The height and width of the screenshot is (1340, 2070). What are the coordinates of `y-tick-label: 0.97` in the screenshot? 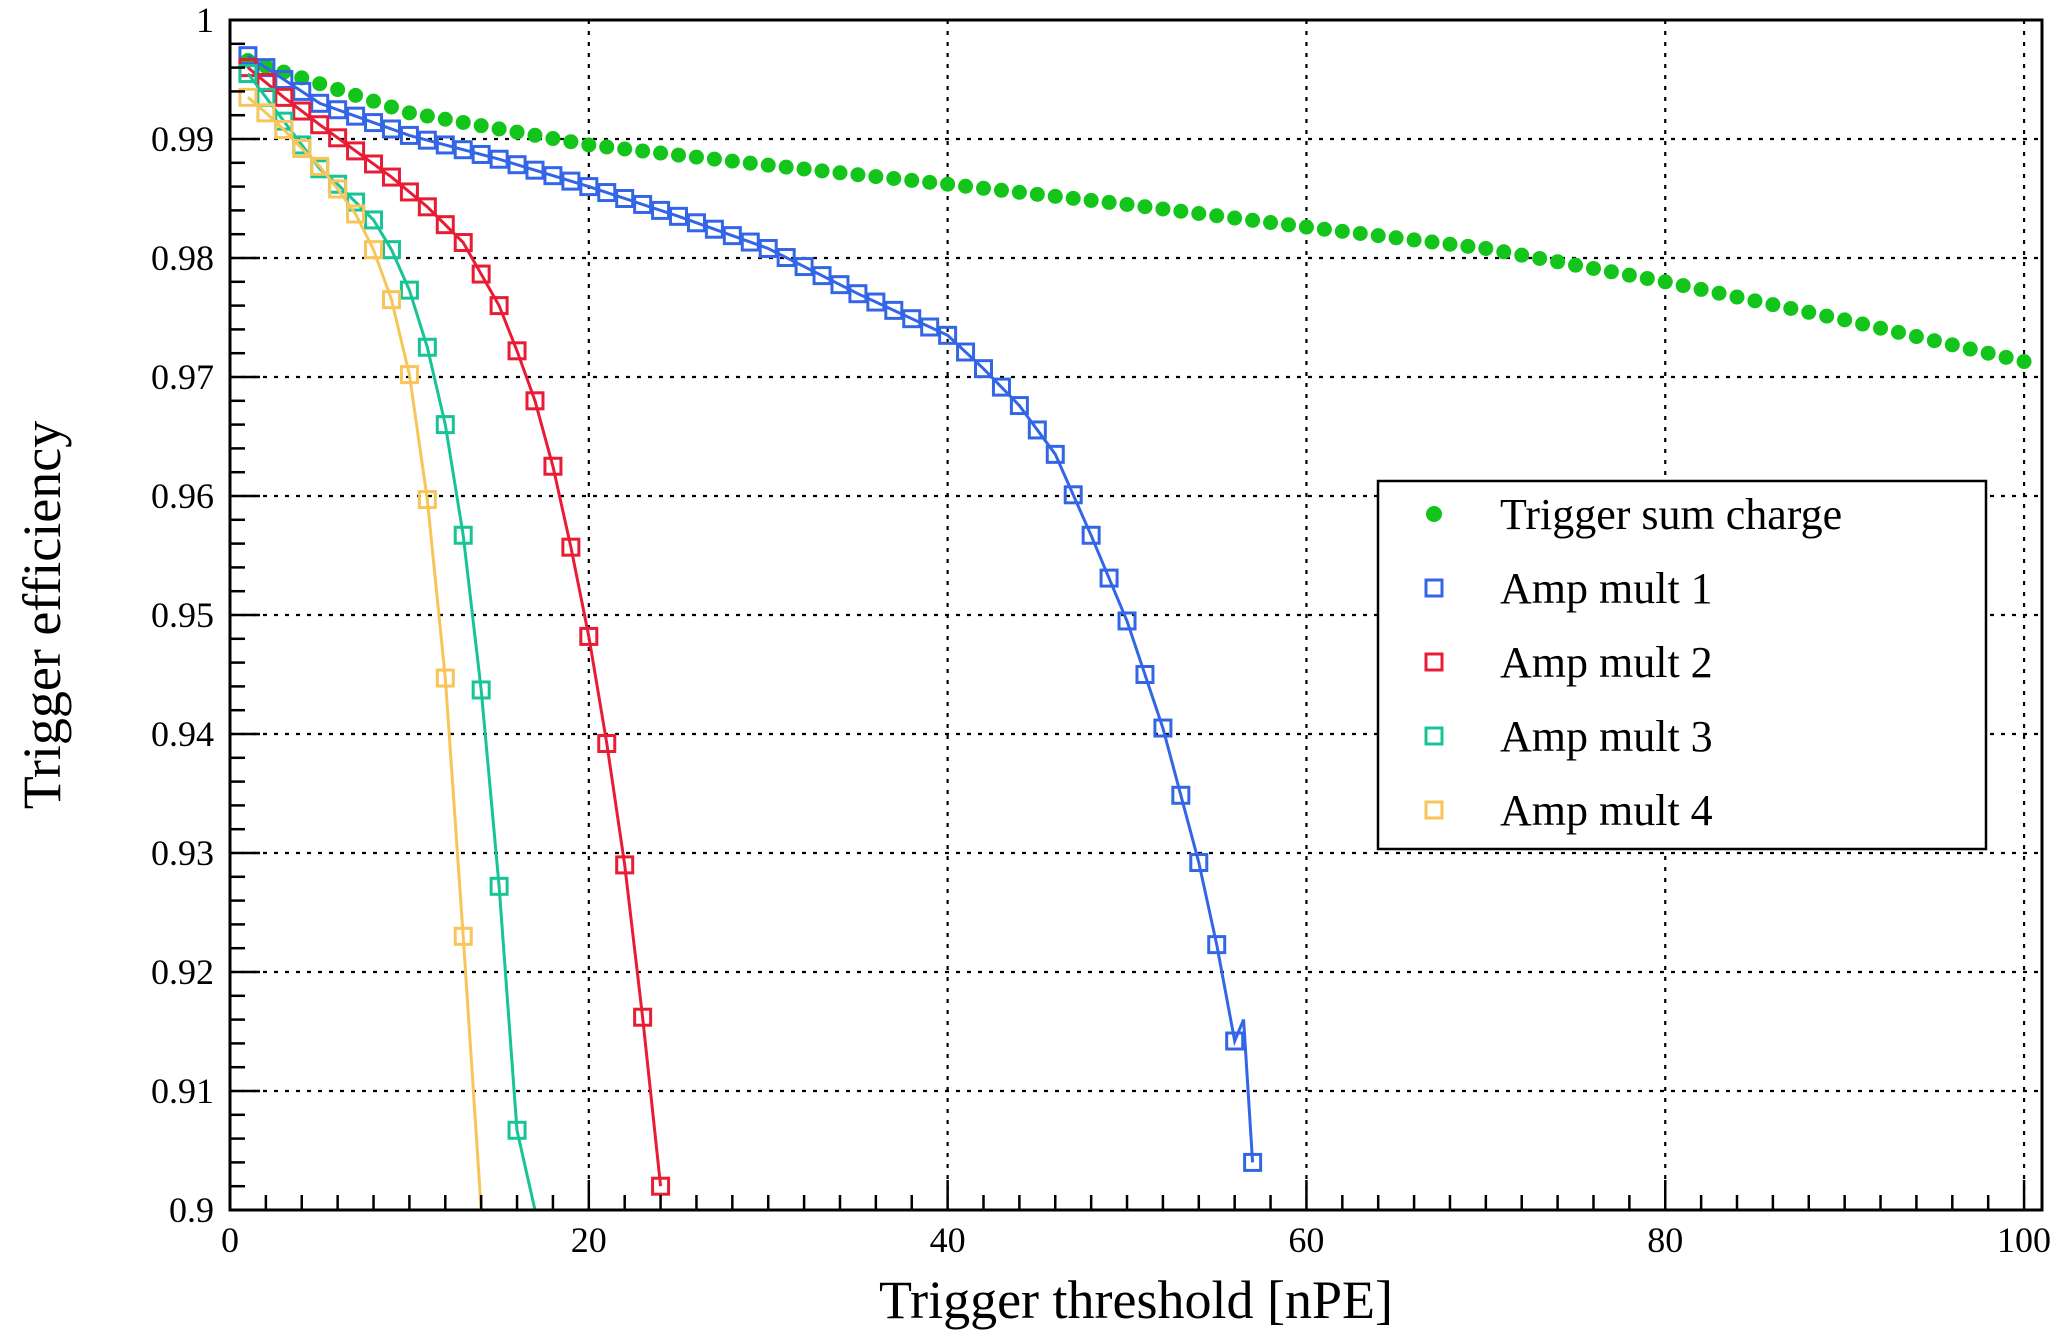 It's located at (182, 377).